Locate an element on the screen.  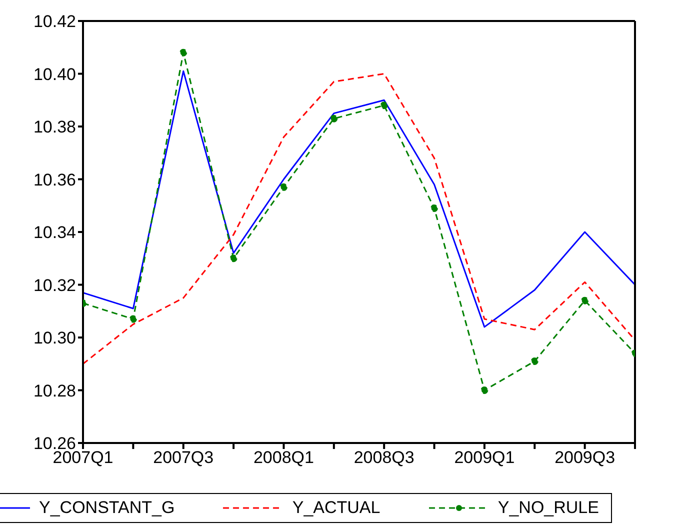
x-tick-label: 2007Q1 is located at coordinates (83, 458).